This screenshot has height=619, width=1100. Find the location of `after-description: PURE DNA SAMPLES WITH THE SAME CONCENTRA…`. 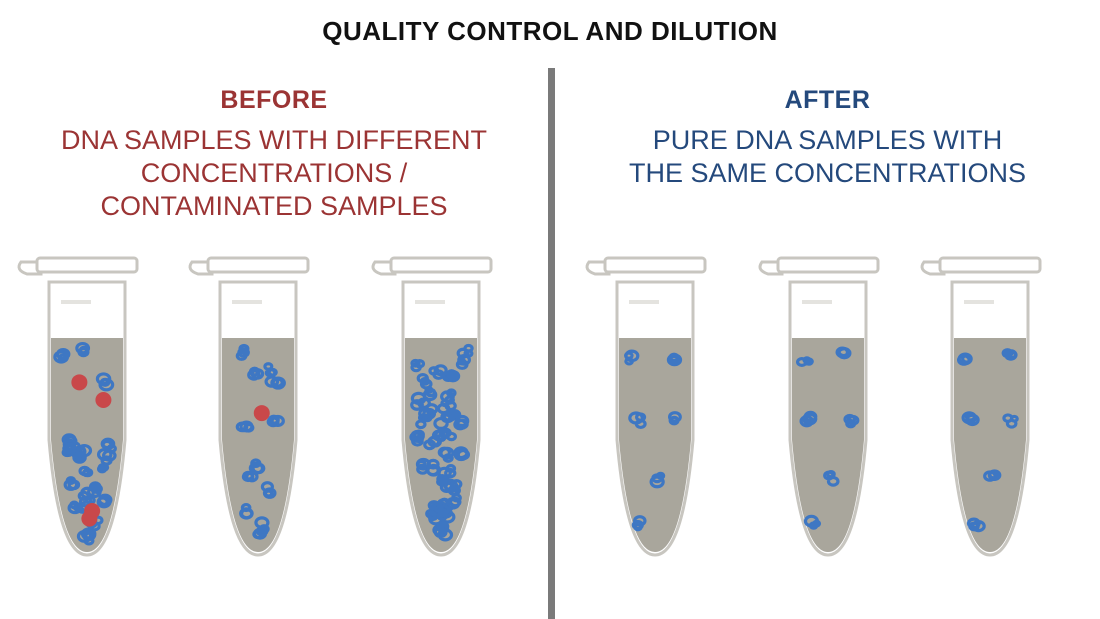

after-description: PURE DNA SAMPLES WITH THE SAME CONCENTRA… is located at coordinates (827, 156).